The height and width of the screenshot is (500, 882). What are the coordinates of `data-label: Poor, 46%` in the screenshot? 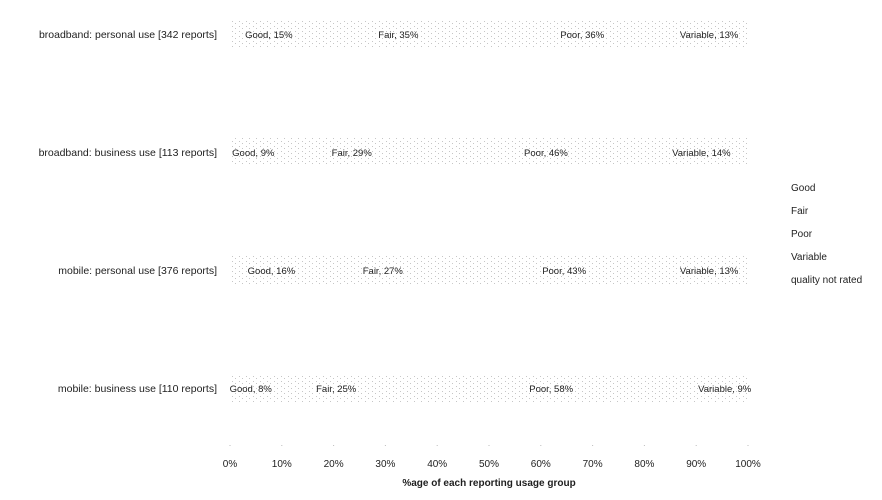 It's located at (546, 153).